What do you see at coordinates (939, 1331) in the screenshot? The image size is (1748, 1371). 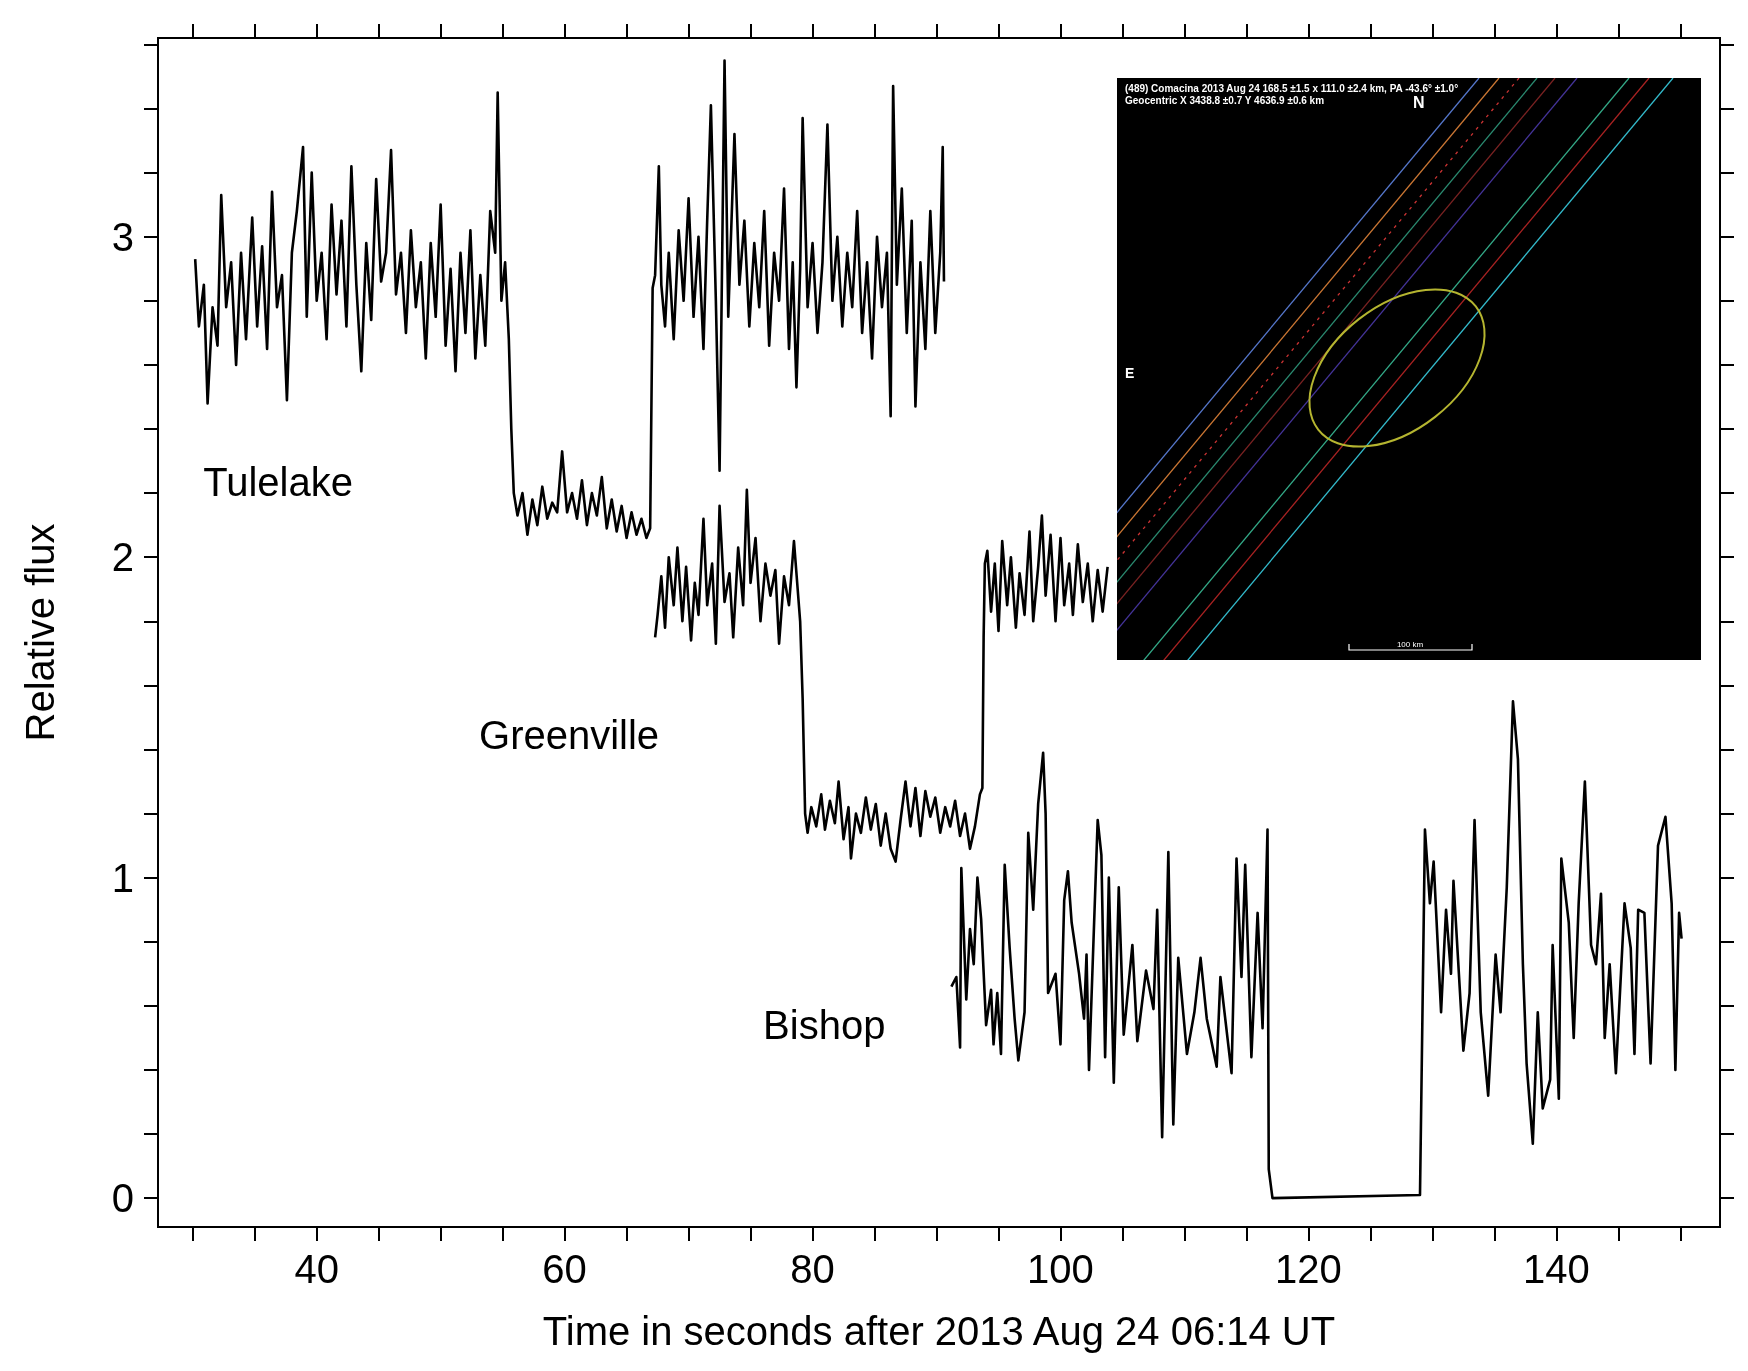 I see `x-axis-title: Time in seconds after 2013 Aug 24 06:14 UT` at bounding box center [939, 1331].